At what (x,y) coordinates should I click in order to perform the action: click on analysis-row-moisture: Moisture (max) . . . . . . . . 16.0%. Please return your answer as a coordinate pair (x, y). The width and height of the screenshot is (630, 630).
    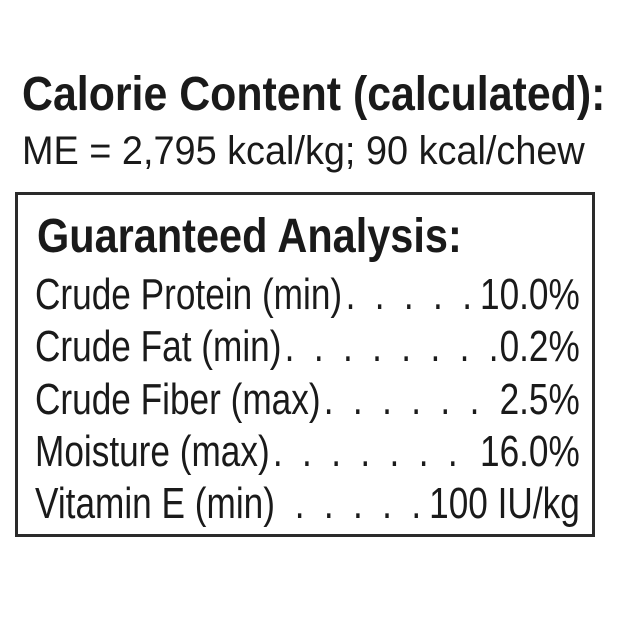
    Looking at the image, I should click on (307, 454).